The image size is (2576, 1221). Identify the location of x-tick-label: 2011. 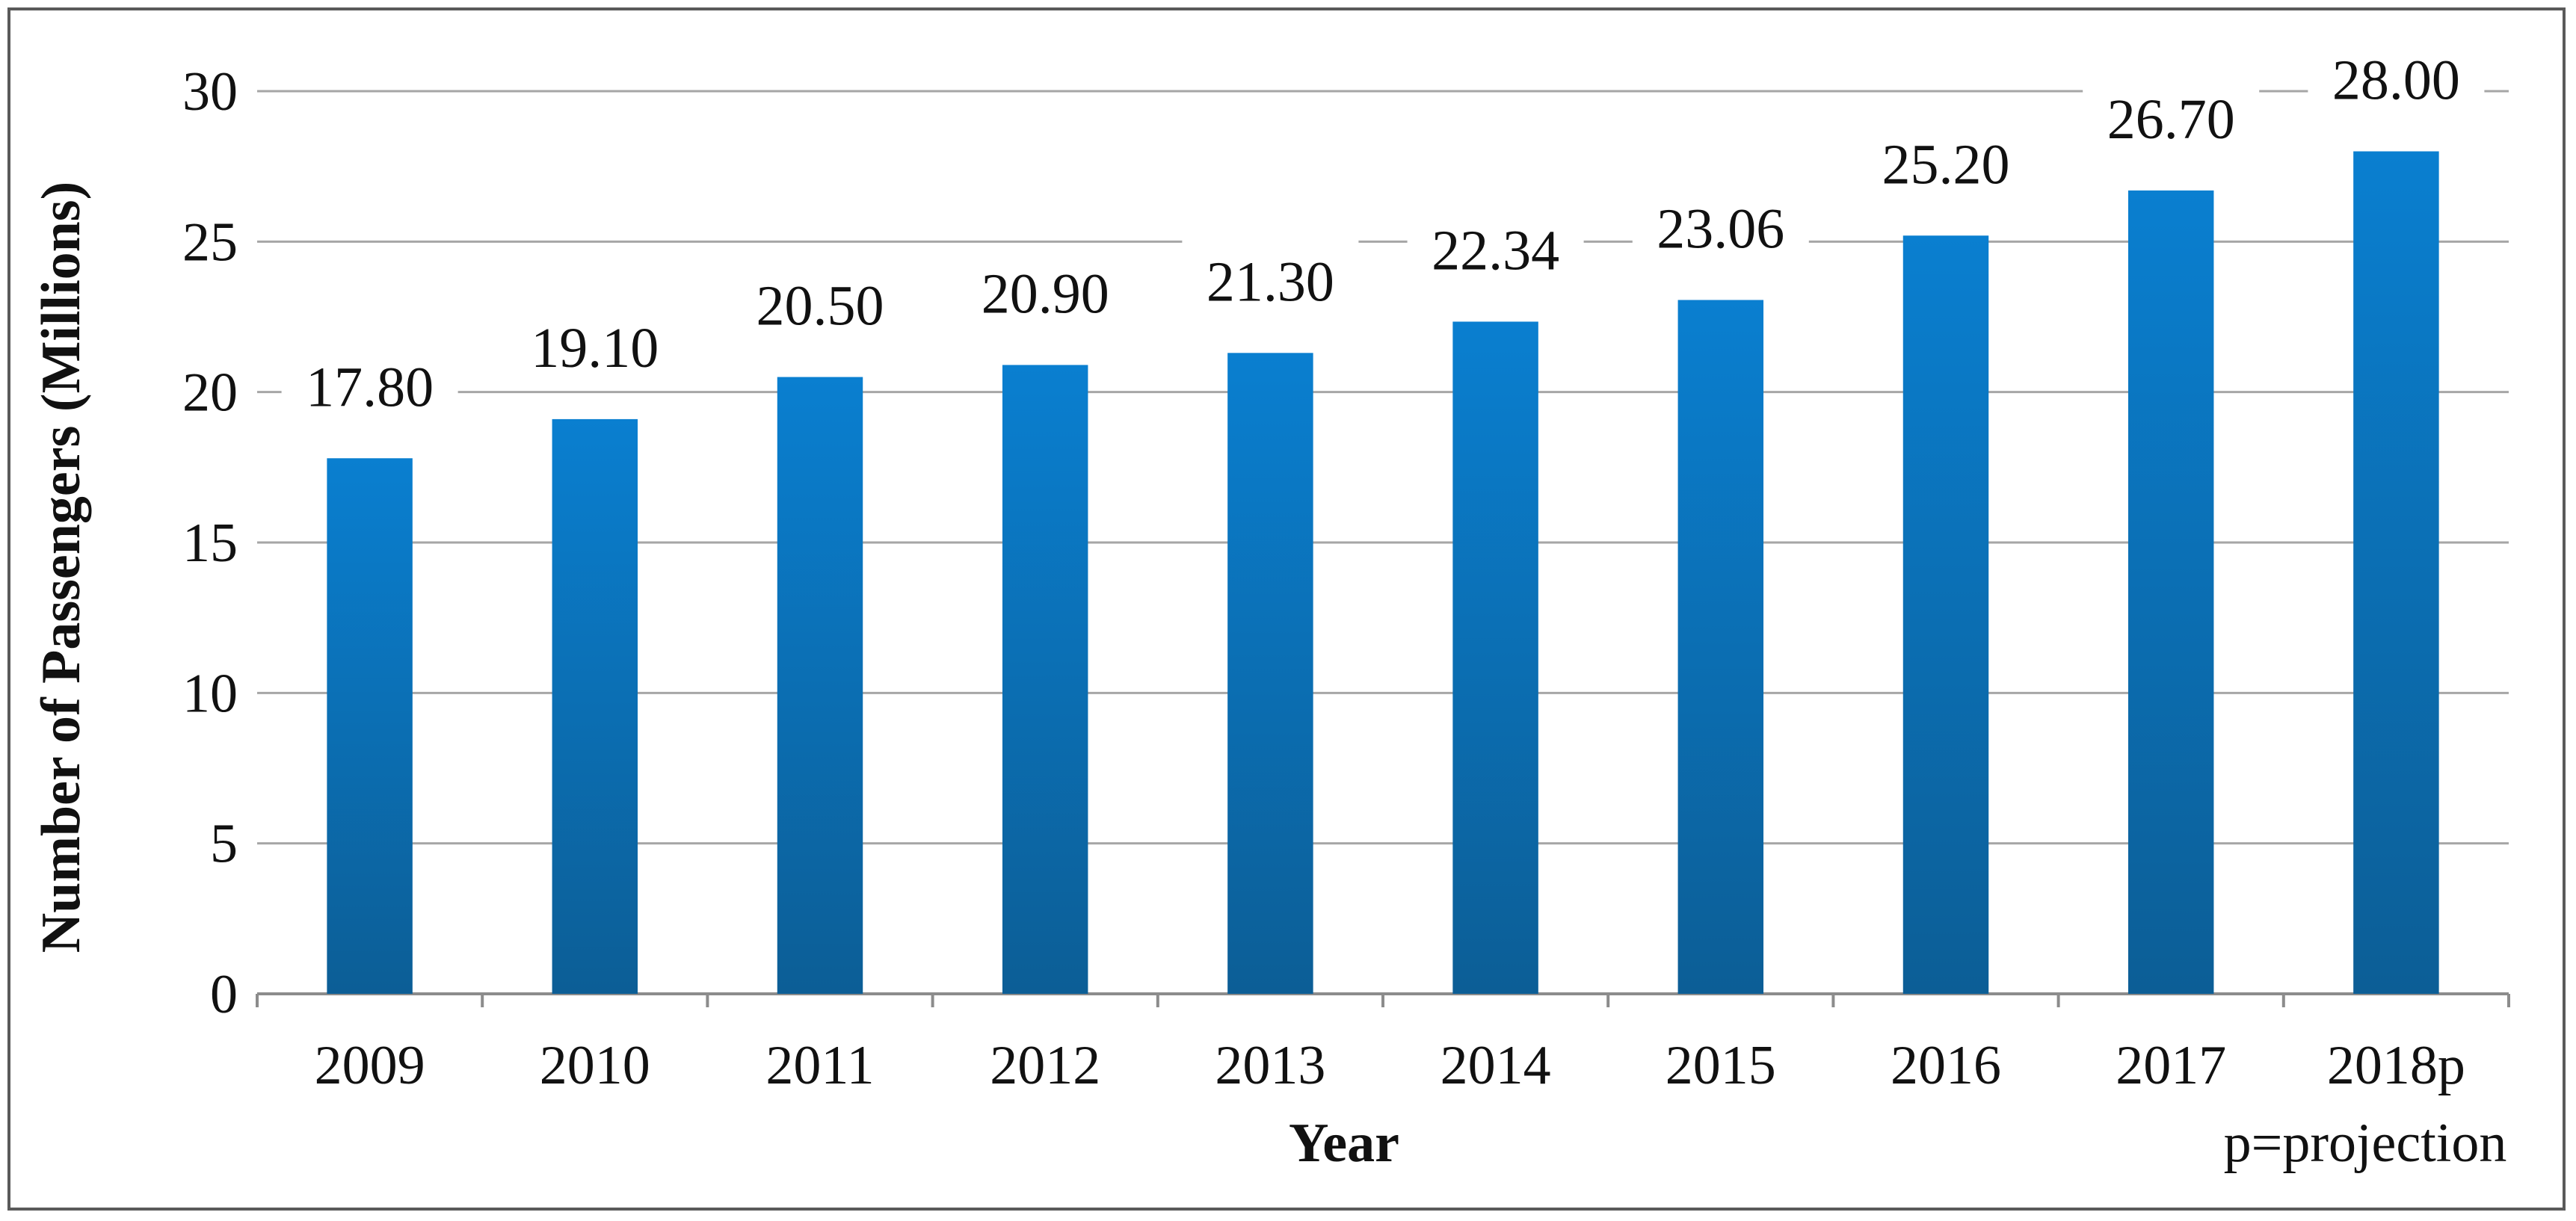
(819, 1065).